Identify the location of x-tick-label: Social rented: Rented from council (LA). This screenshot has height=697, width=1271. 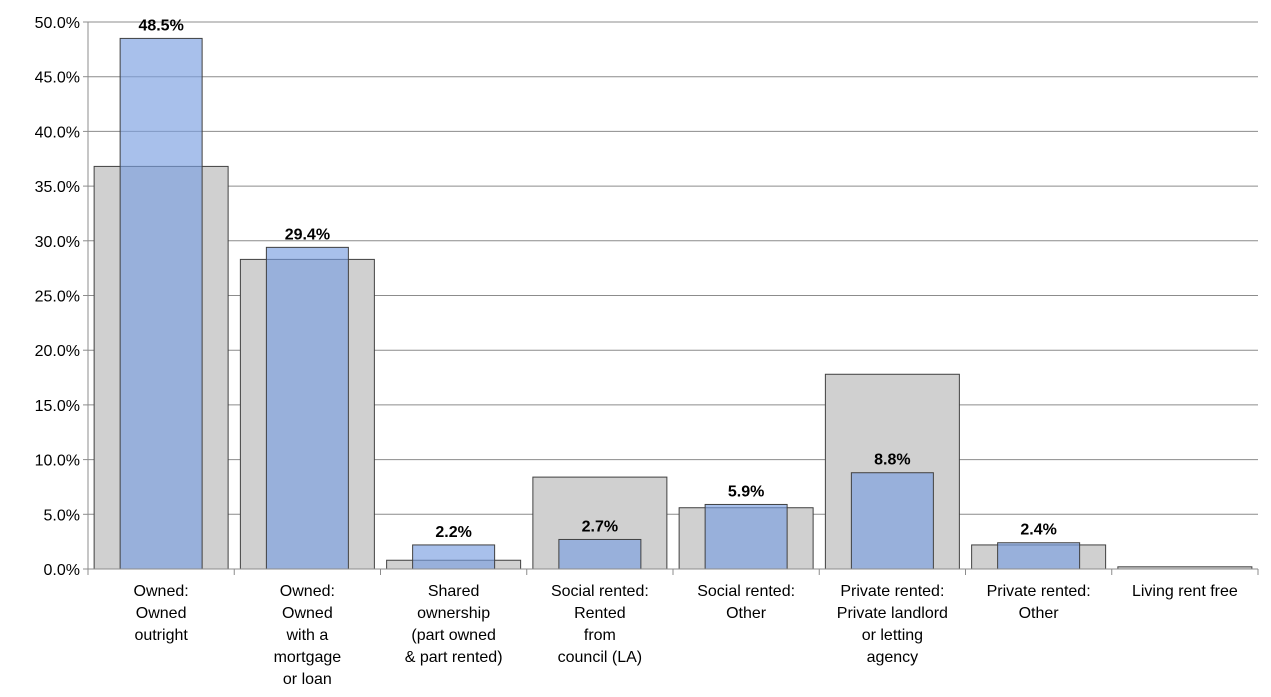
(600, 624).